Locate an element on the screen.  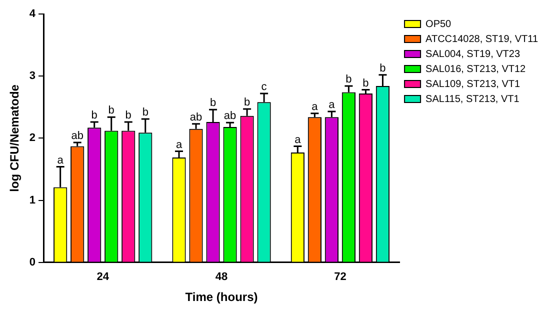
legend-label: OP50 is located at coordinates (439, 24).